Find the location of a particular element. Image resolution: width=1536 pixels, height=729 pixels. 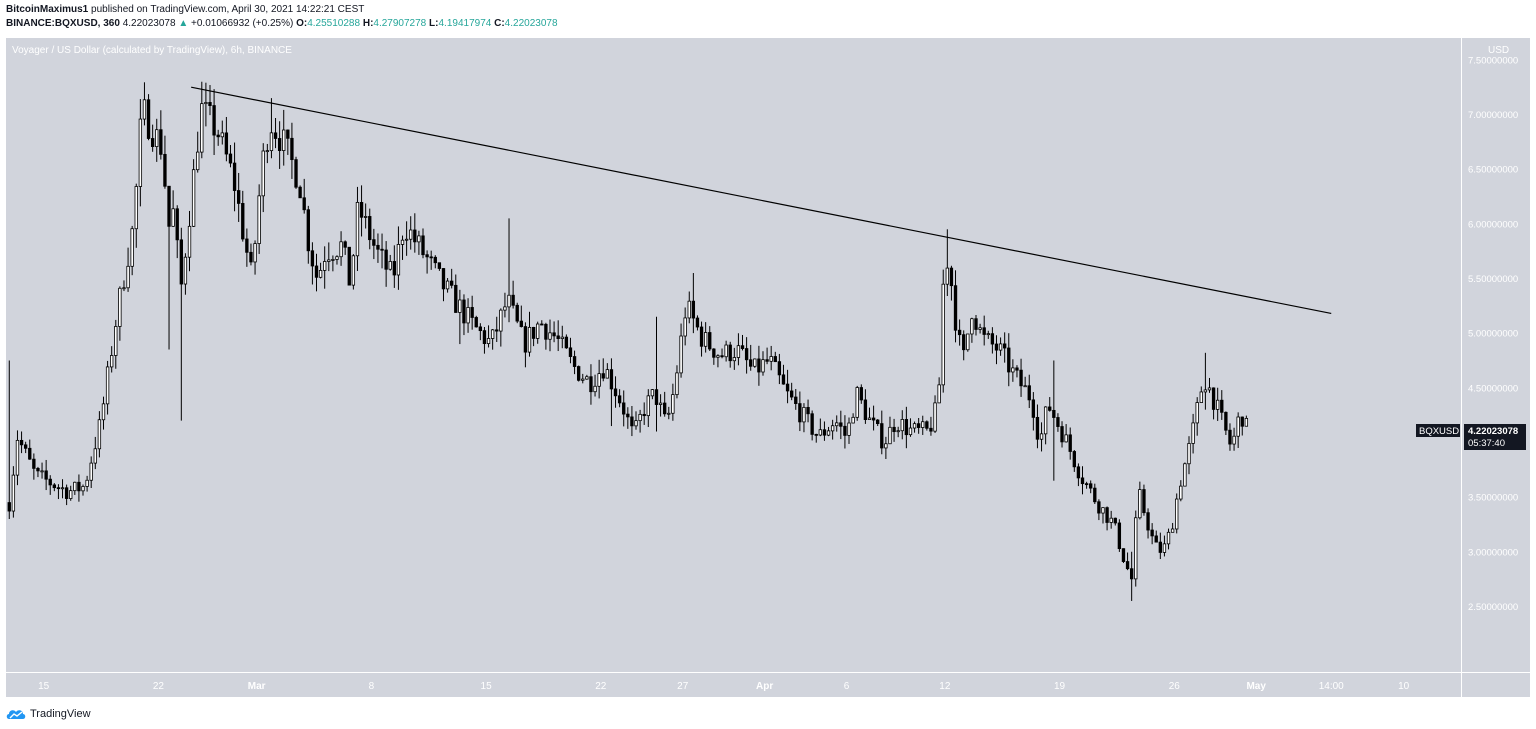

y-tick-label: 3.50000000 is located at coordinates (1493, 498).